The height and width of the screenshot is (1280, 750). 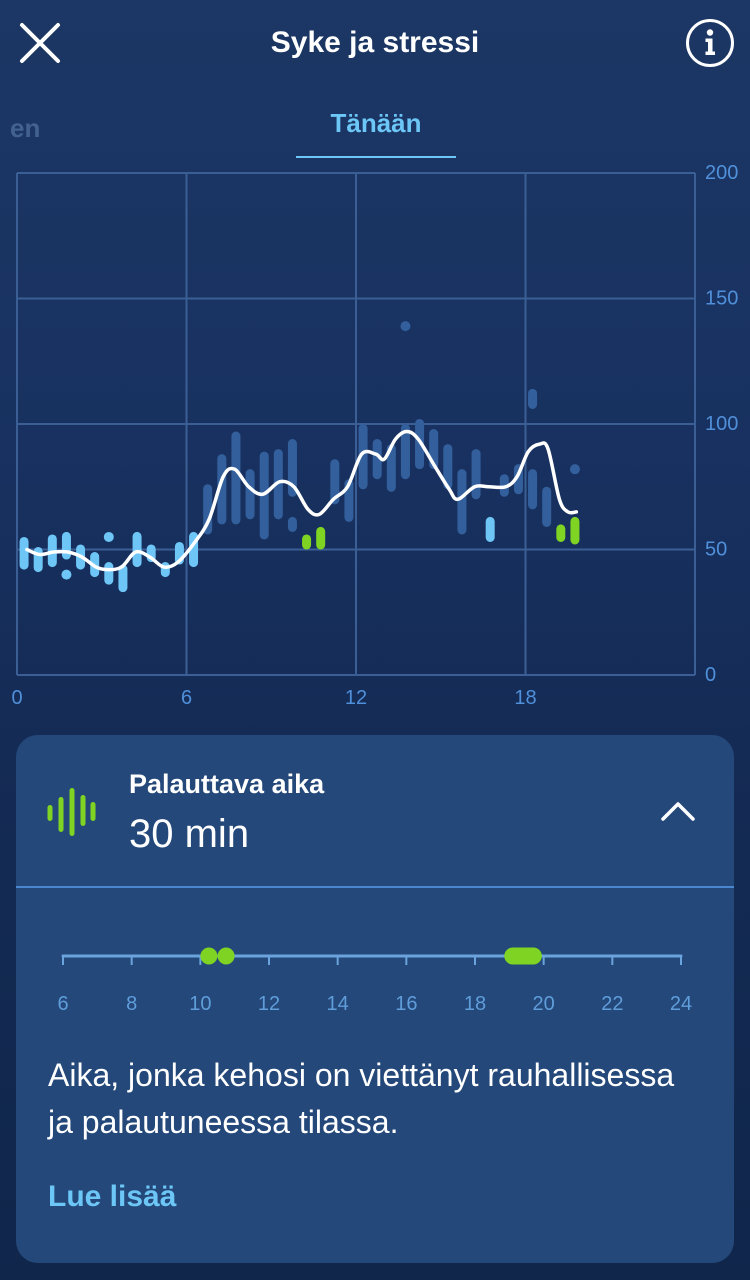 I want to click on y-tick-label: 200, so click(x=721, y=173).